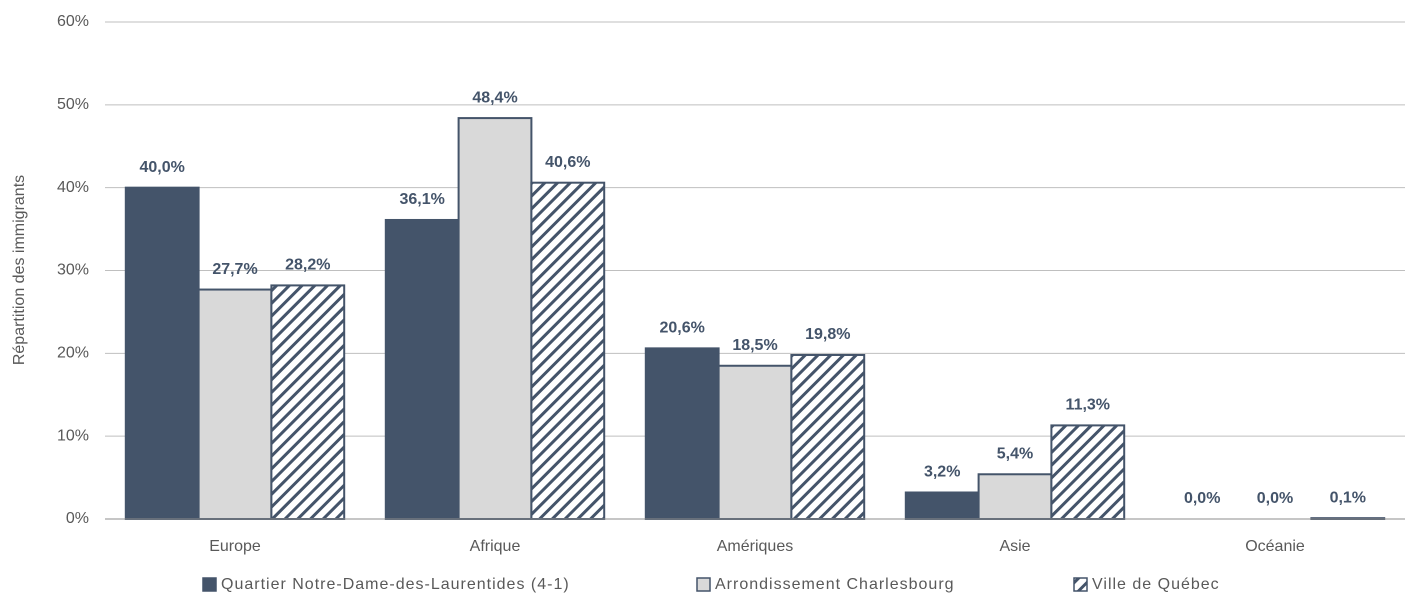  I want to click on y-axis-label: Répartition des immigrants, so click(19, 270).